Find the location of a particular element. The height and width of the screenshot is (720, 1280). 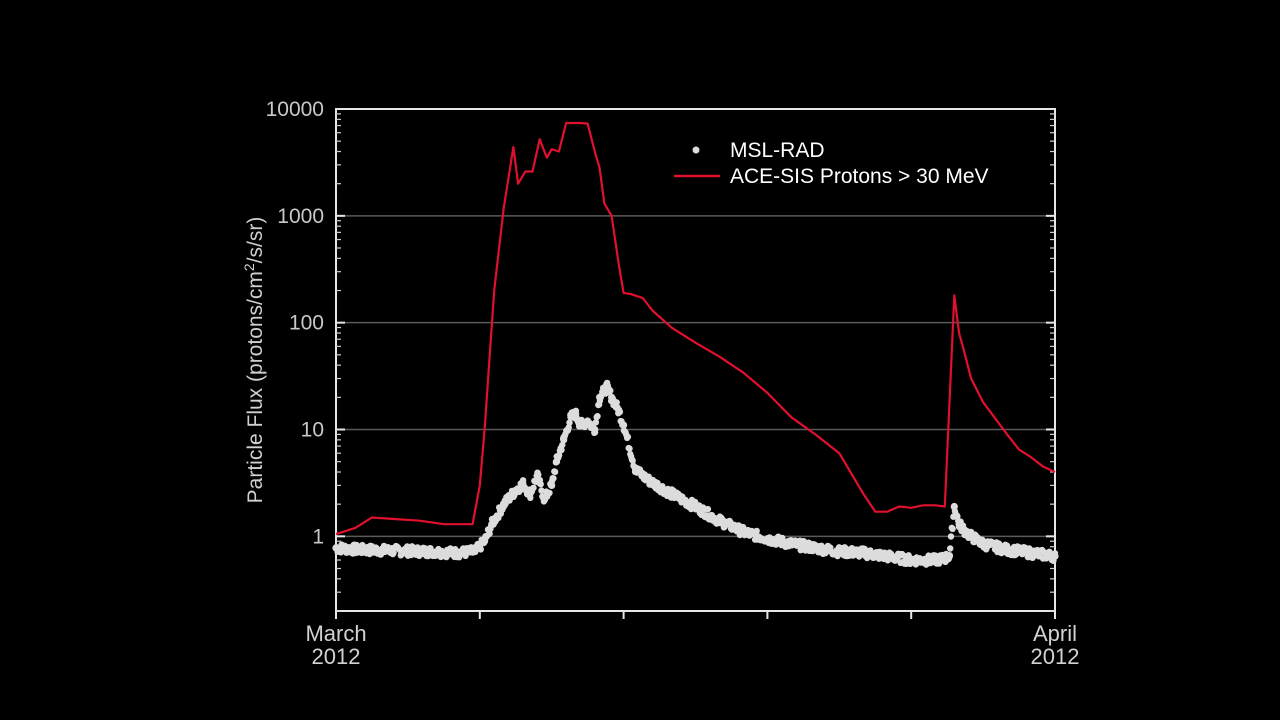

series-points-msl-rad is located at coordinates (695, 473).